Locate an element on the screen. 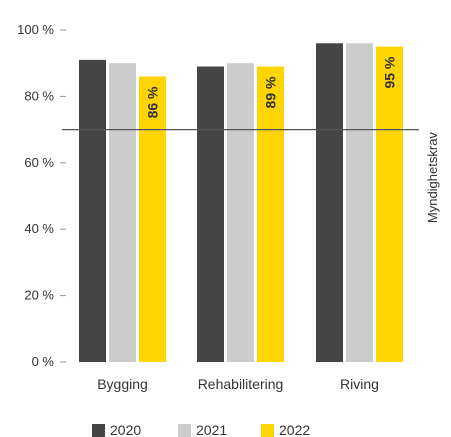 This screenshot has width=451, height=437. bar-2022-riving is located at coordinates (389, 204).